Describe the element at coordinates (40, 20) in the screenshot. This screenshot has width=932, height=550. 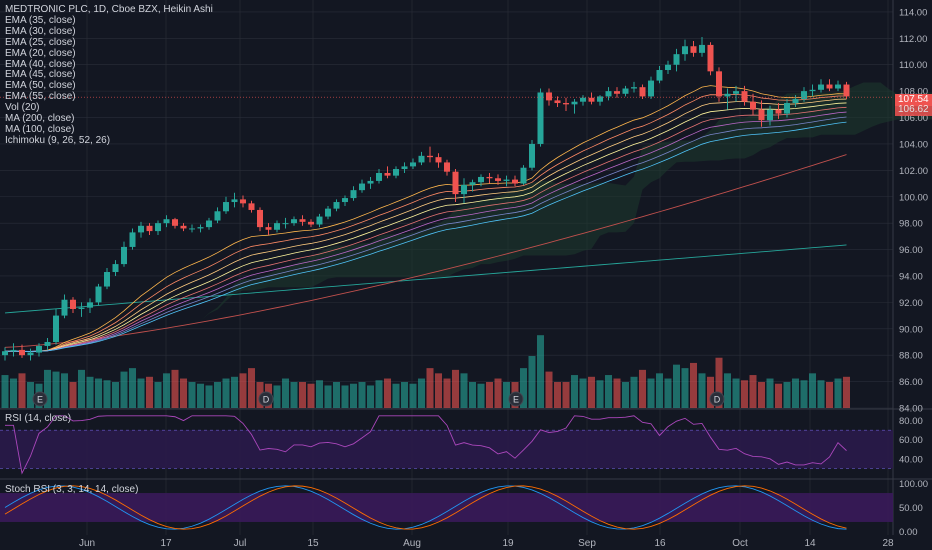
I see `legend-item: EMA (35, close)` at that location.